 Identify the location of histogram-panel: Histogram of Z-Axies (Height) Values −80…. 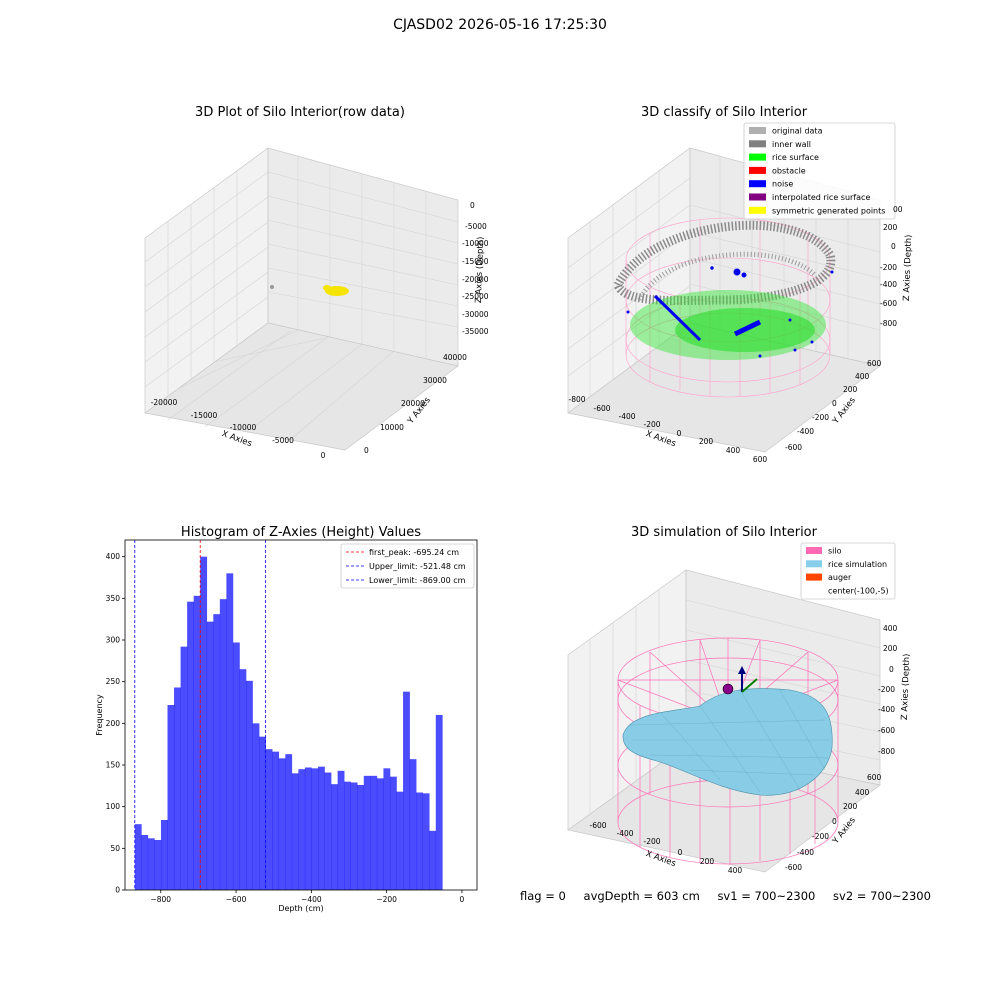
(286, 719).